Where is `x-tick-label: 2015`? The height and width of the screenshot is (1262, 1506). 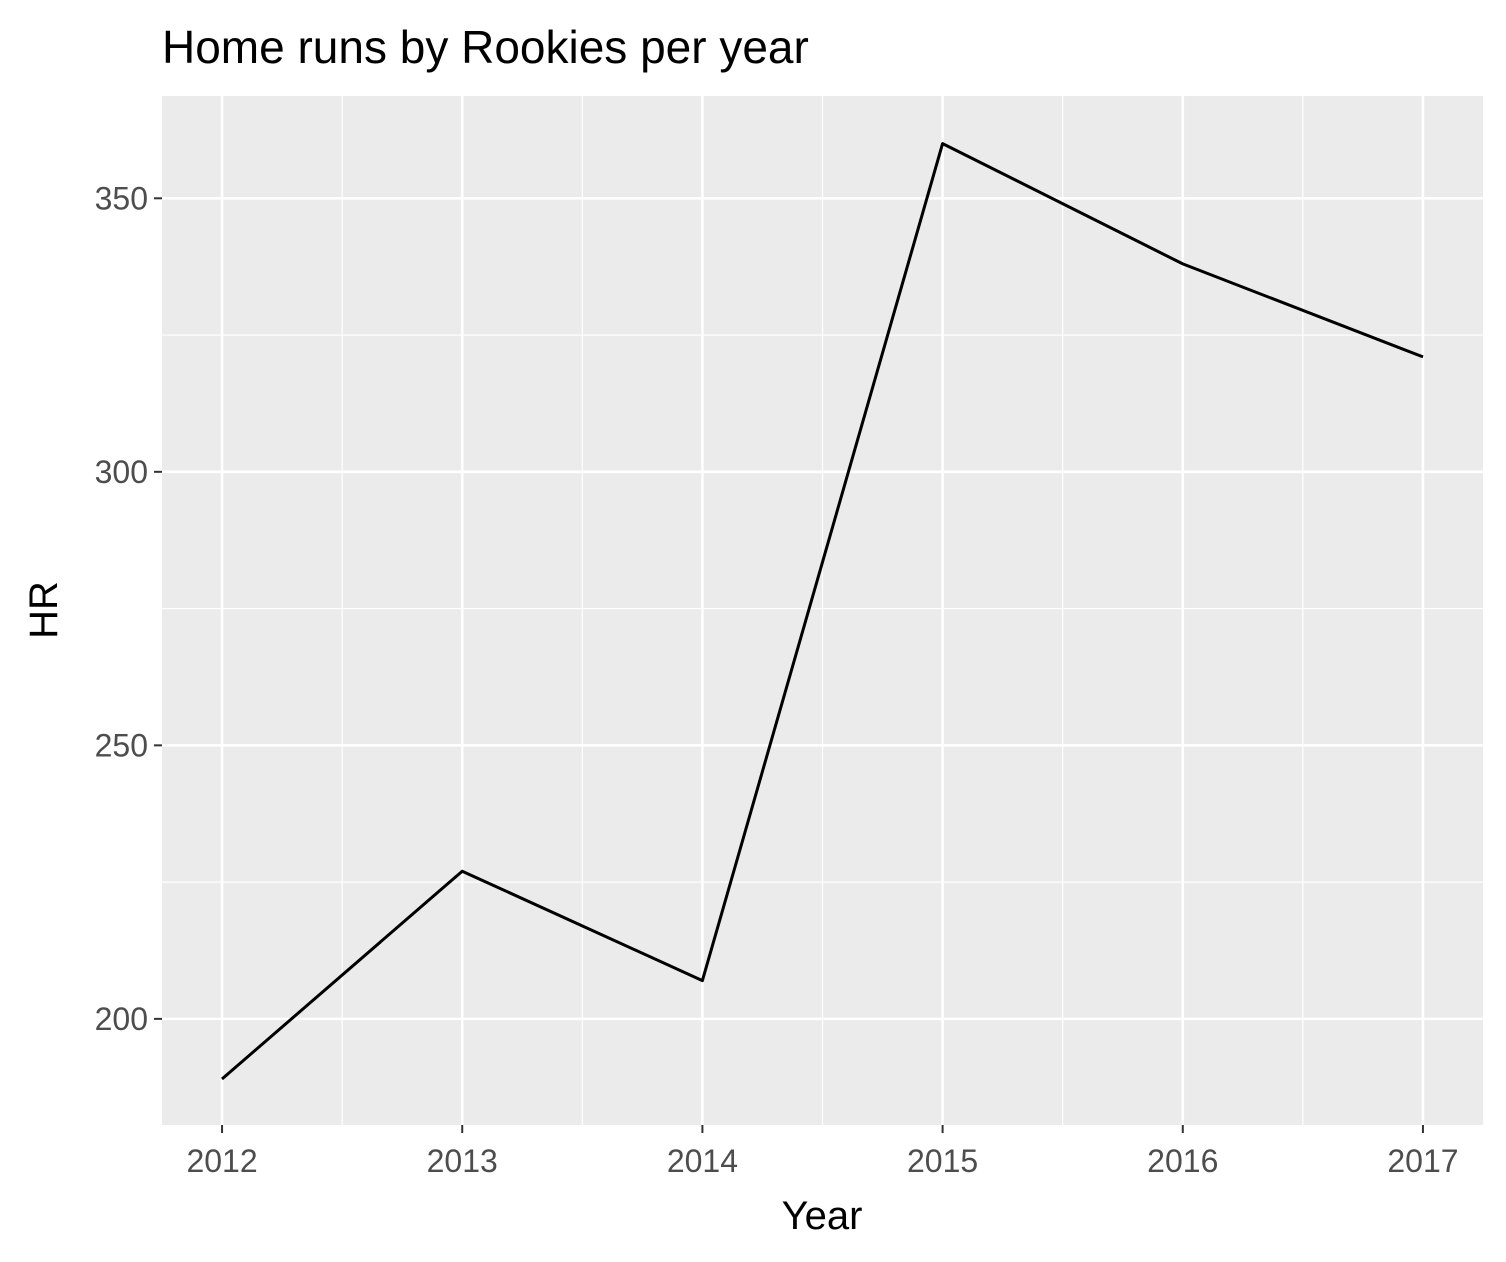 x-tick-label: 2015 is located at coordinates (942, 1161).